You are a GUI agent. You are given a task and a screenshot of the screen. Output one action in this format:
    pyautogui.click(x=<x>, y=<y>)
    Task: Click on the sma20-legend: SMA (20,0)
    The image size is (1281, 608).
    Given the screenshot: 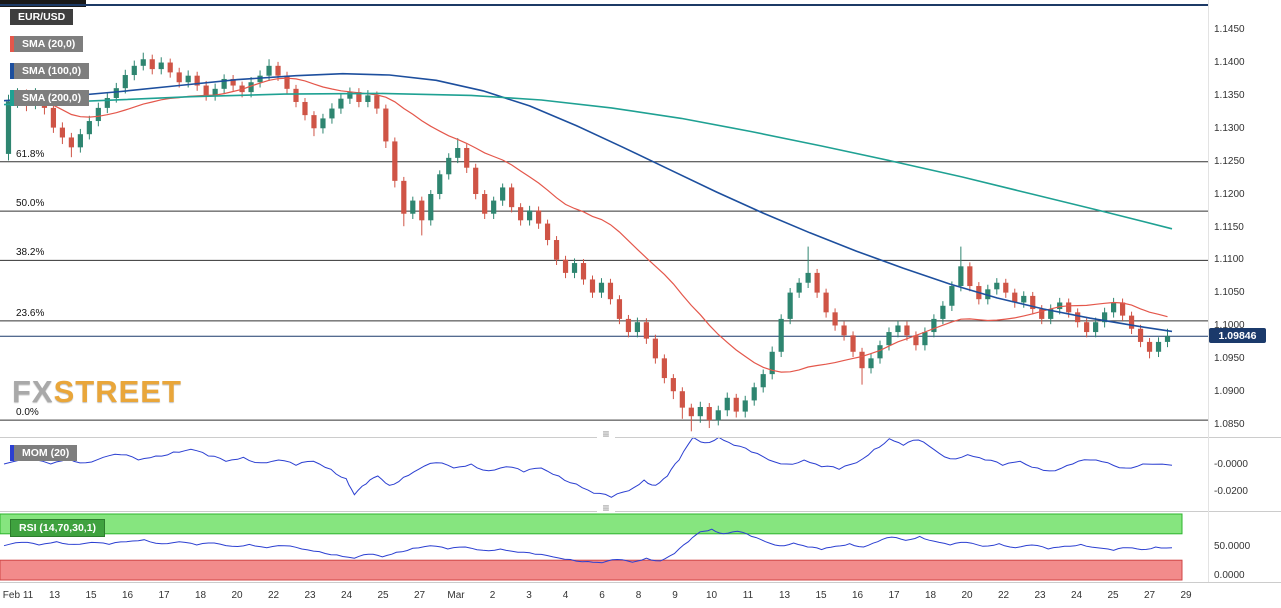 What is the action you would take?
    pyautogui.click(x=47, y=44)
    